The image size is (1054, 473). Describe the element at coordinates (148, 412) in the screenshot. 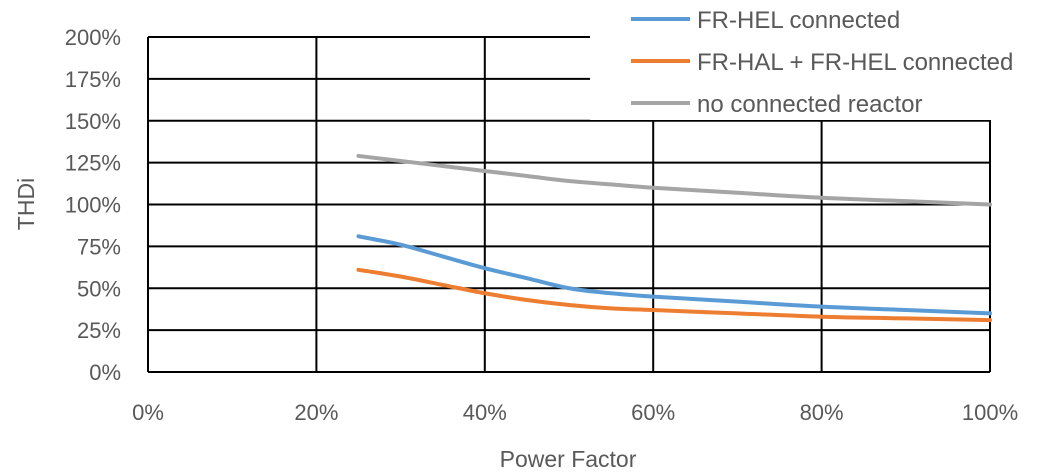

I see `x-tick-label: 0%` at that location.